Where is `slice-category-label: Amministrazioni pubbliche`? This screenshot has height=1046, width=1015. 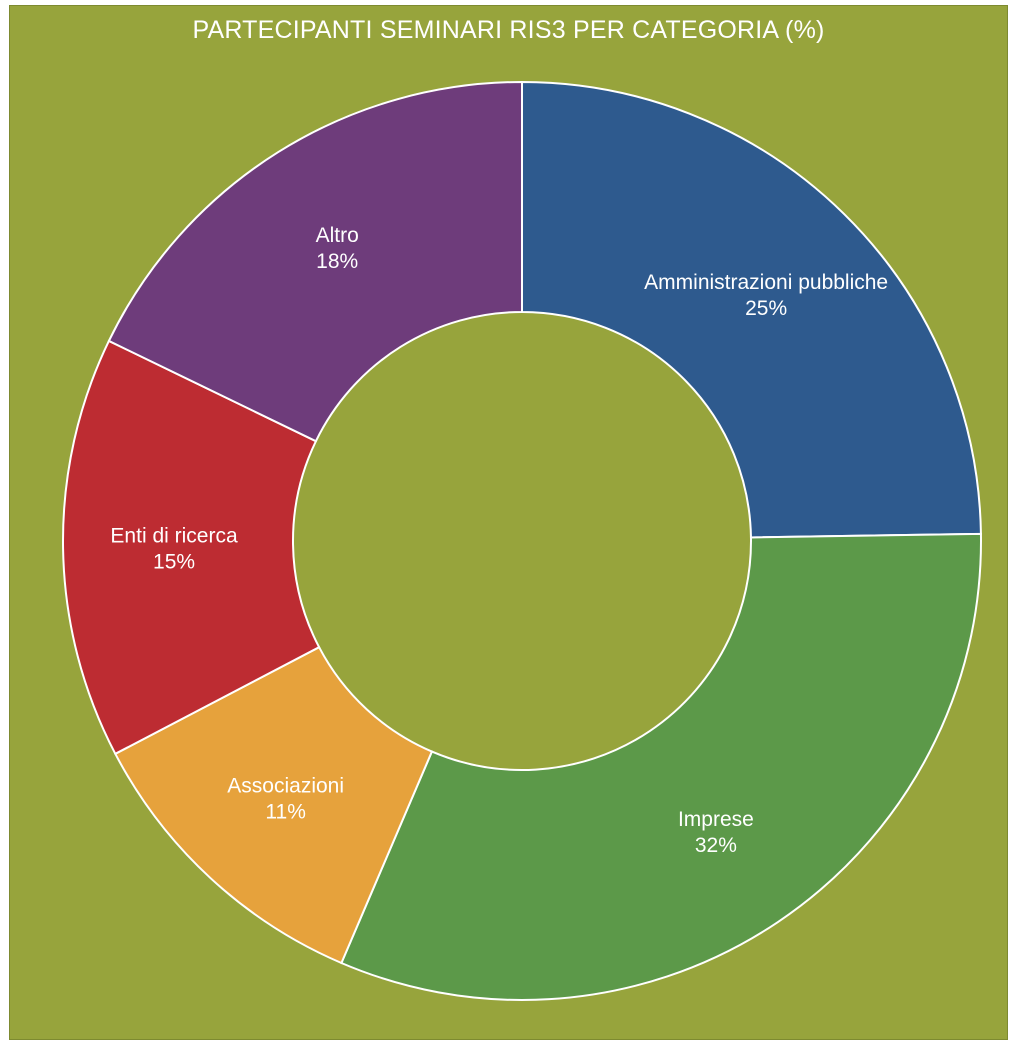
slice-category-label: Amministrazioni pubbliche is located at coordinates (766, 282).